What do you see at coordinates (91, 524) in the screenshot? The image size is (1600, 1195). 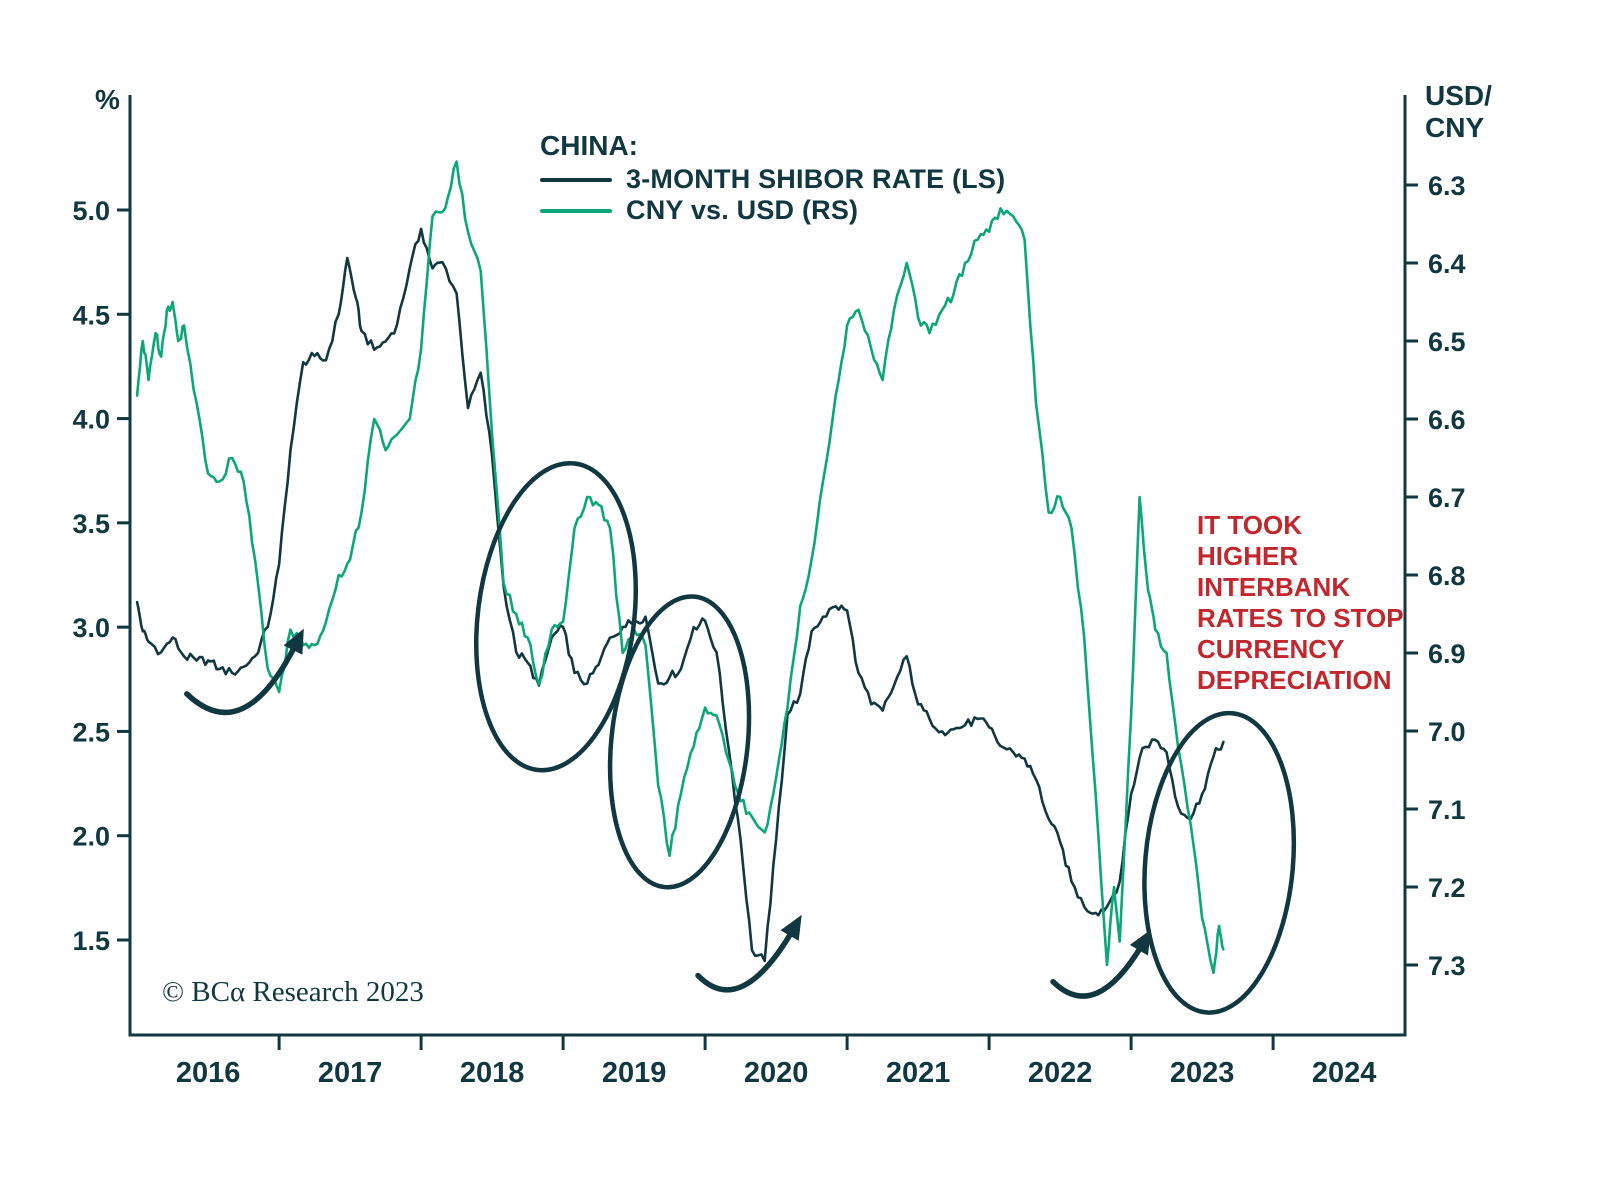 I see `left-axis-tick-label: 3.5` at bounding box center [91, 524].